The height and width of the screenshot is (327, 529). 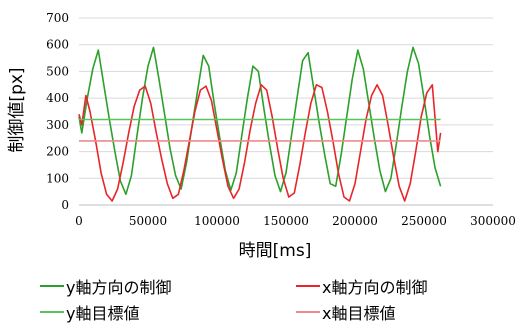 I want to click on x-tick-label: 50000, so click(x=148, y=221).